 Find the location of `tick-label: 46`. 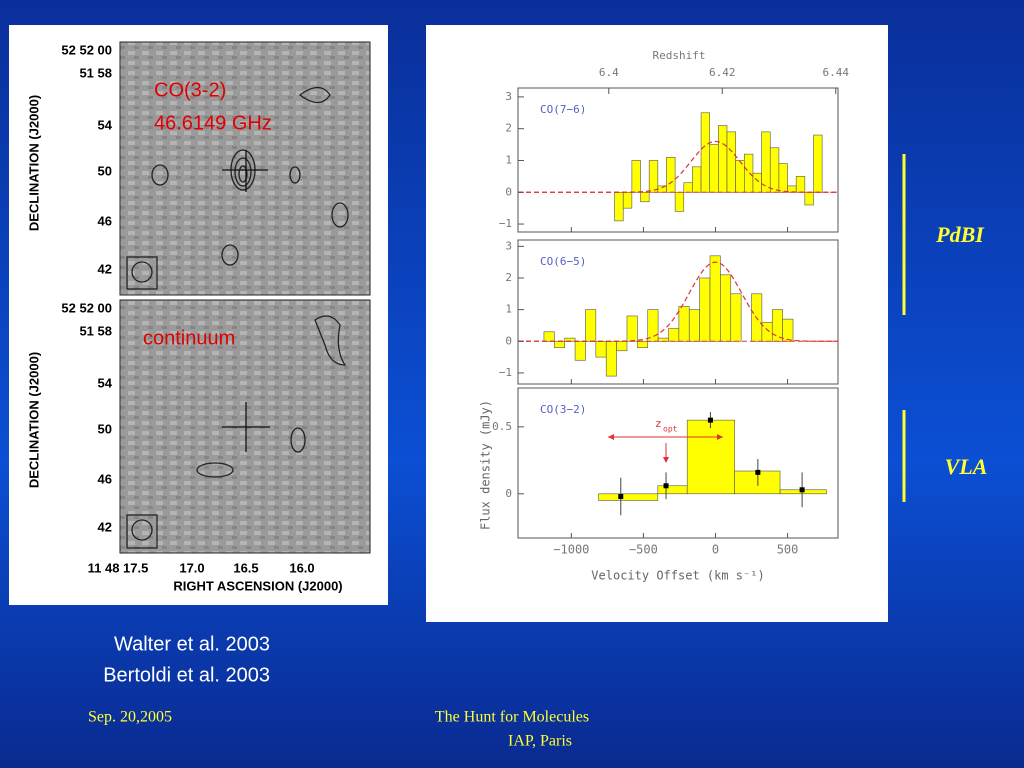

tick-label: 46 is located at coordinates (105, 478).